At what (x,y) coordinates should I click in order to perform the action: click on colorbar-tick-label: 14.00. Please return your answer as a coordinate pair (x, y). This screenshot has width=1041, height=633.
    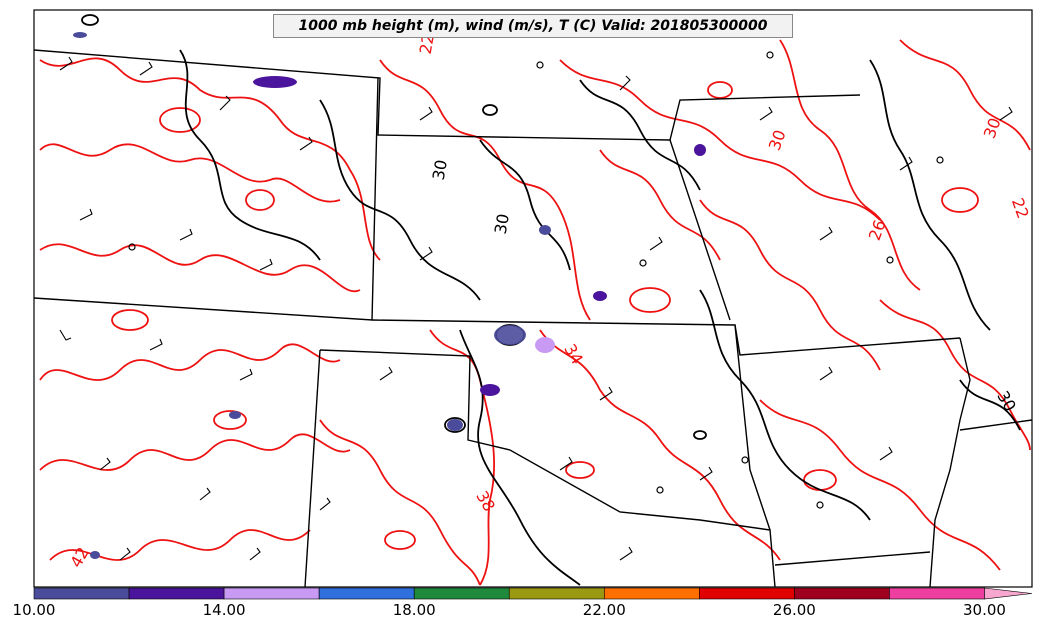
    Looking at the image, I should click on (224, 610).